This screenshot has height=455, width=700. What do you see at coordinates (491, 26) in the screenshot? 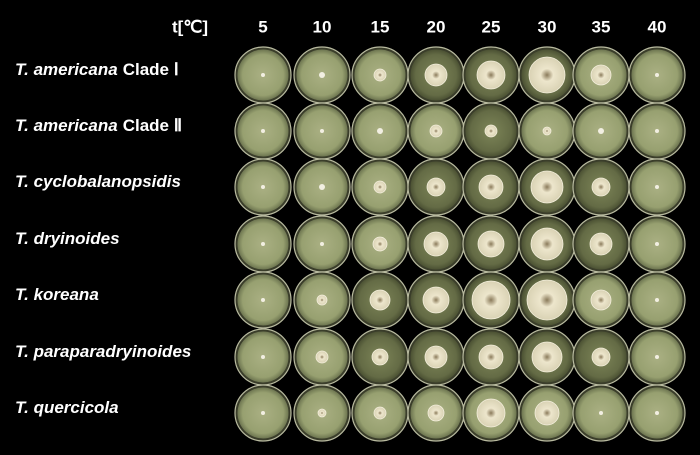
I see `temperature: 25` at bounding box center [491, 26].